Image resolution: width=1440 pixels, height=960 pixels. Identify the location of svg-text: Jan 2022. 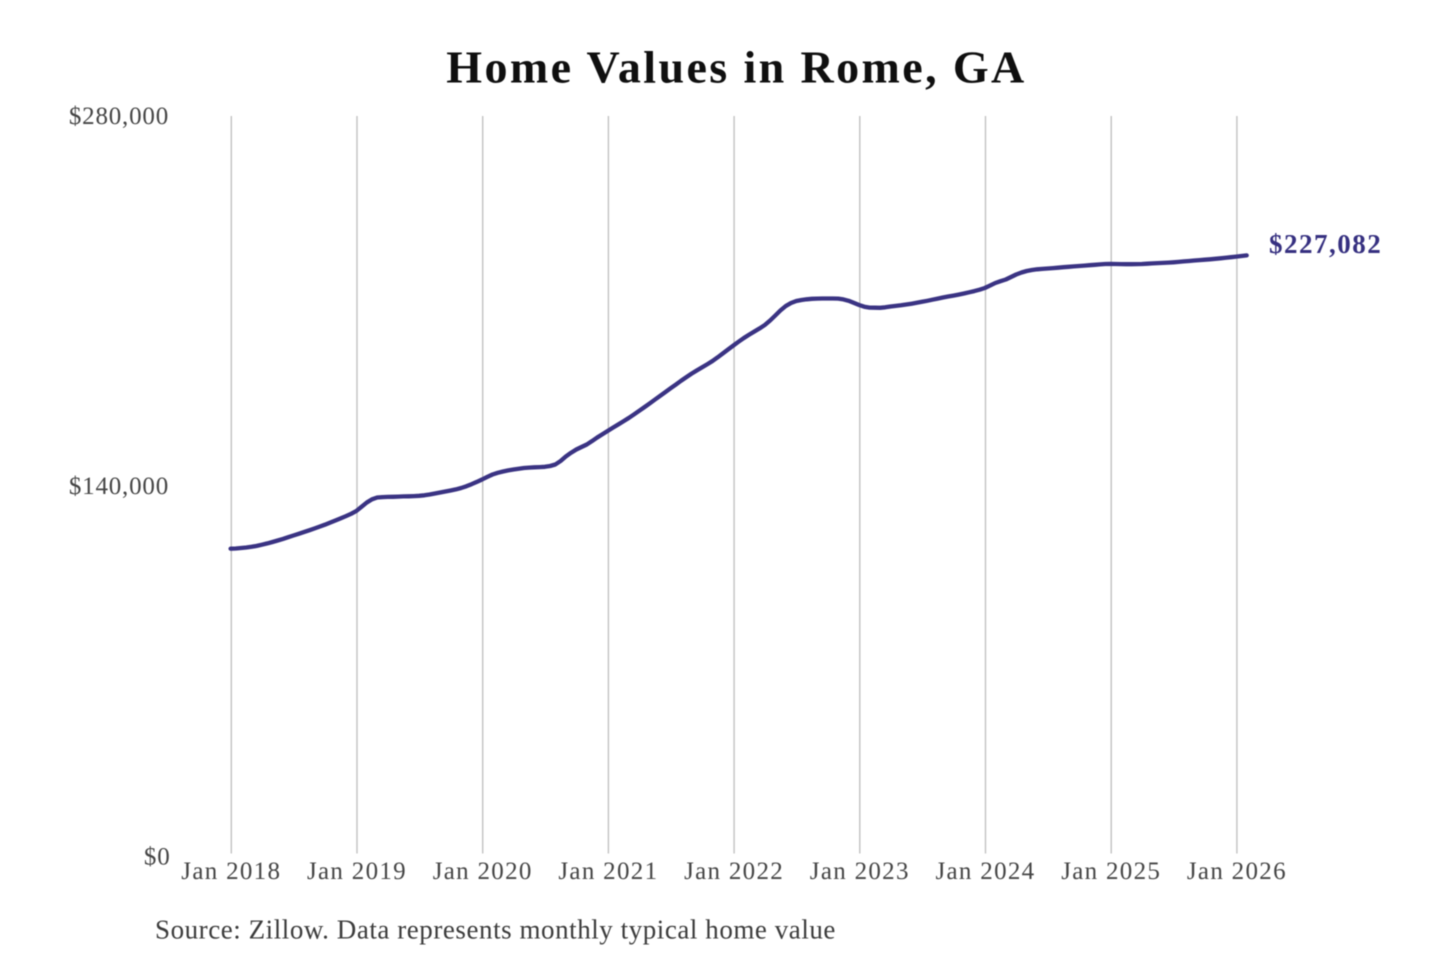
(734, 871).